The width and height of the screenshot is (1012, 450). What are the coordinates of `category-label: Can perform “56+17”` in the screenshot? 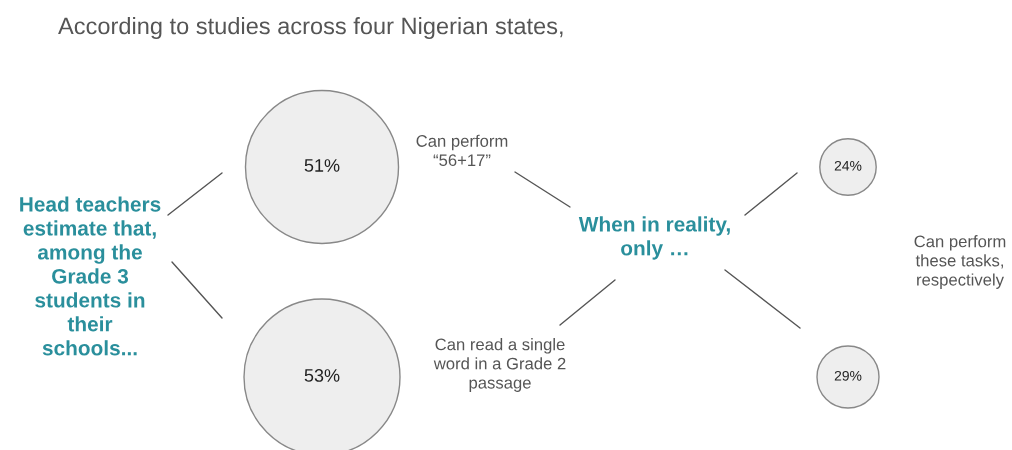 It's located at (462, 150).